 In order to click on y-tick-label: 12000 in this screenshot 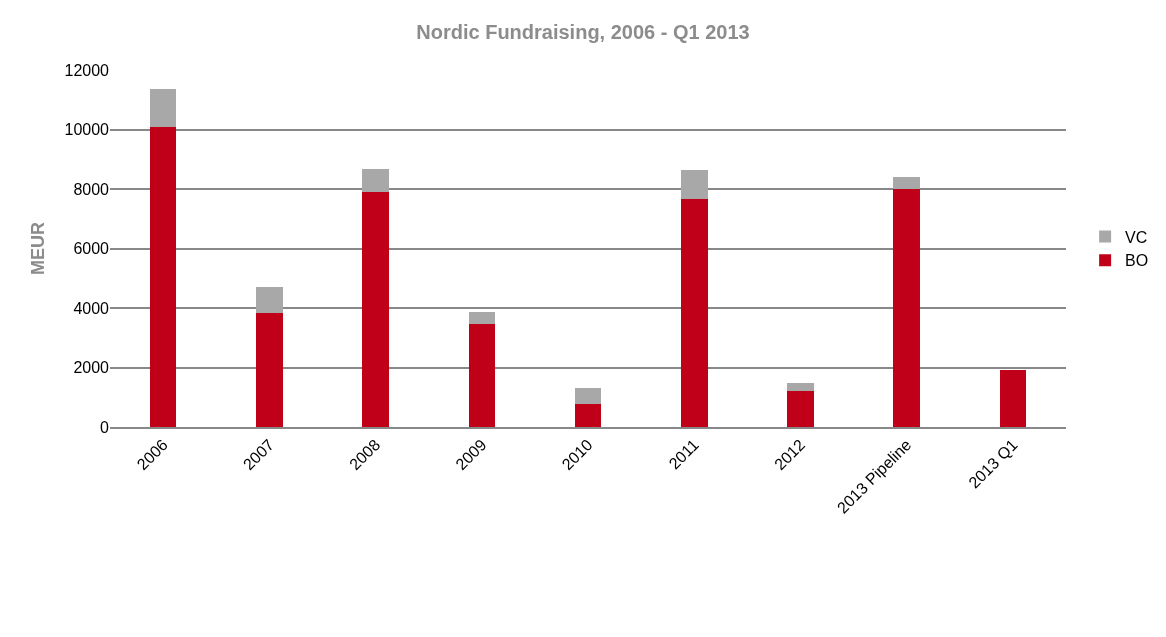, I will do `click(87, 70)`.